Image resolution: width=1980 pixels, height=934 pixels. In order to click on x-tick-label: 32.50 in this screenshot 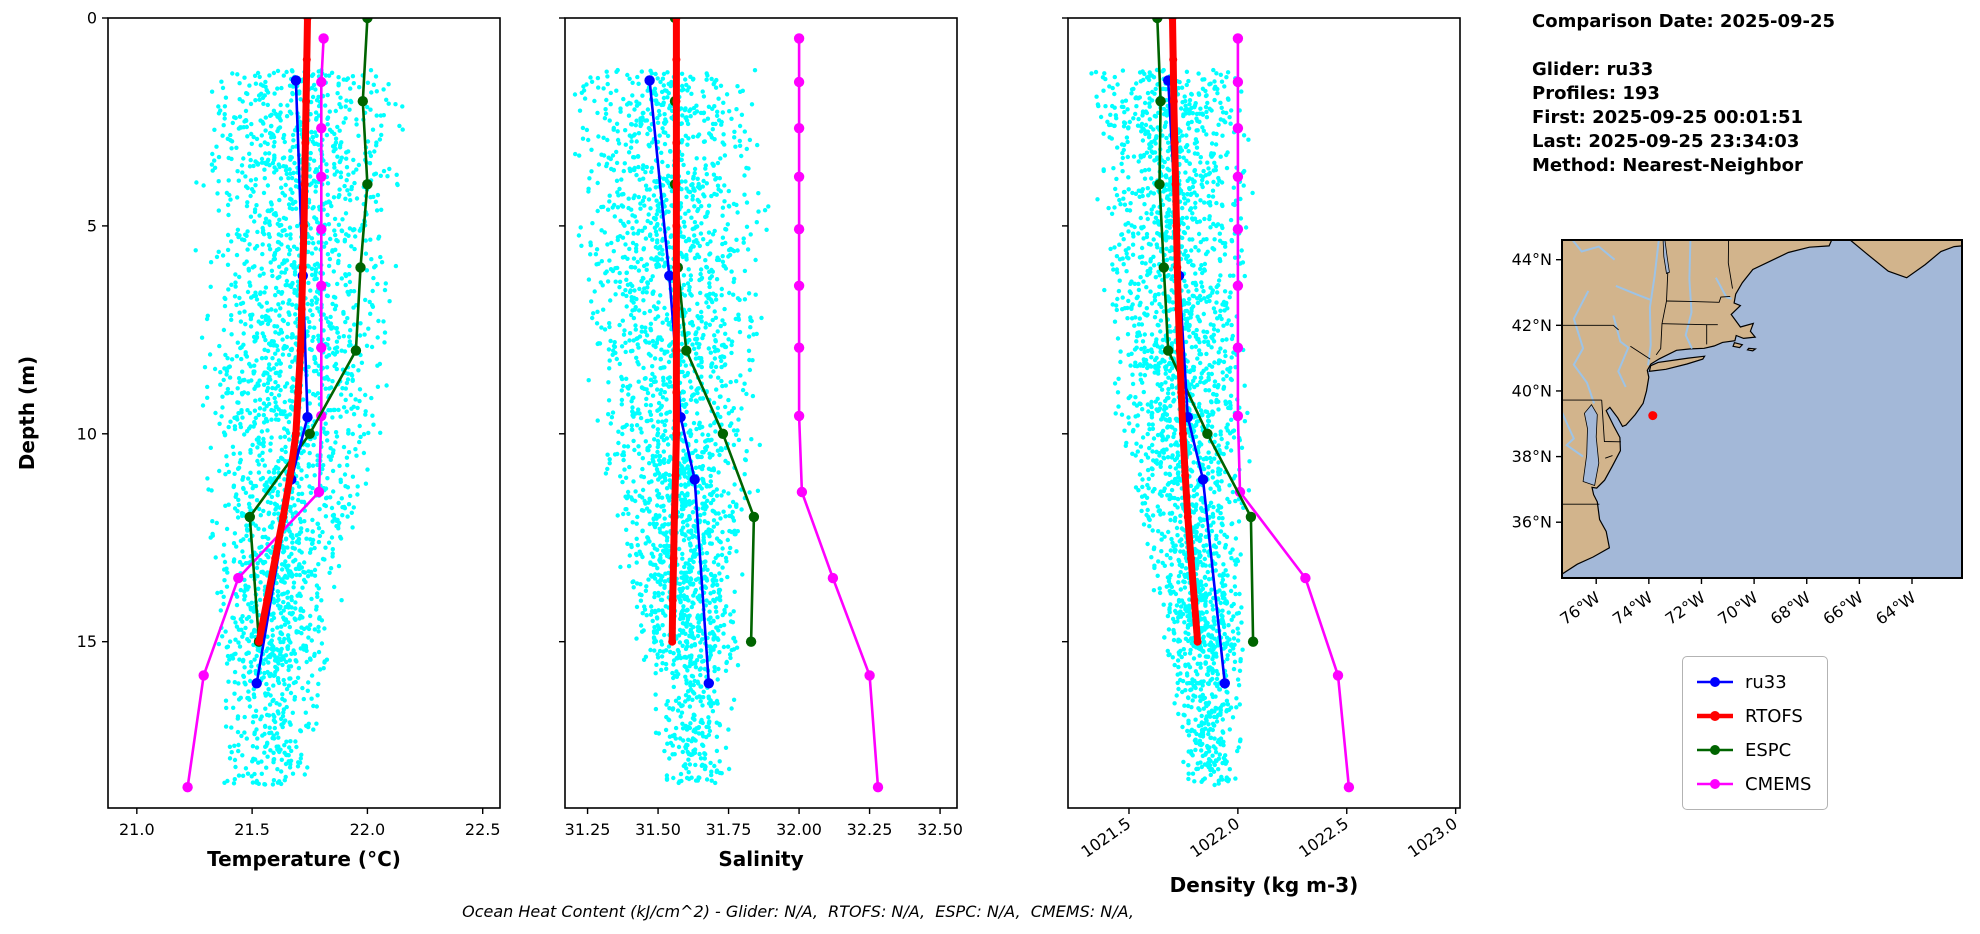, I will do `click(940, 829)`.